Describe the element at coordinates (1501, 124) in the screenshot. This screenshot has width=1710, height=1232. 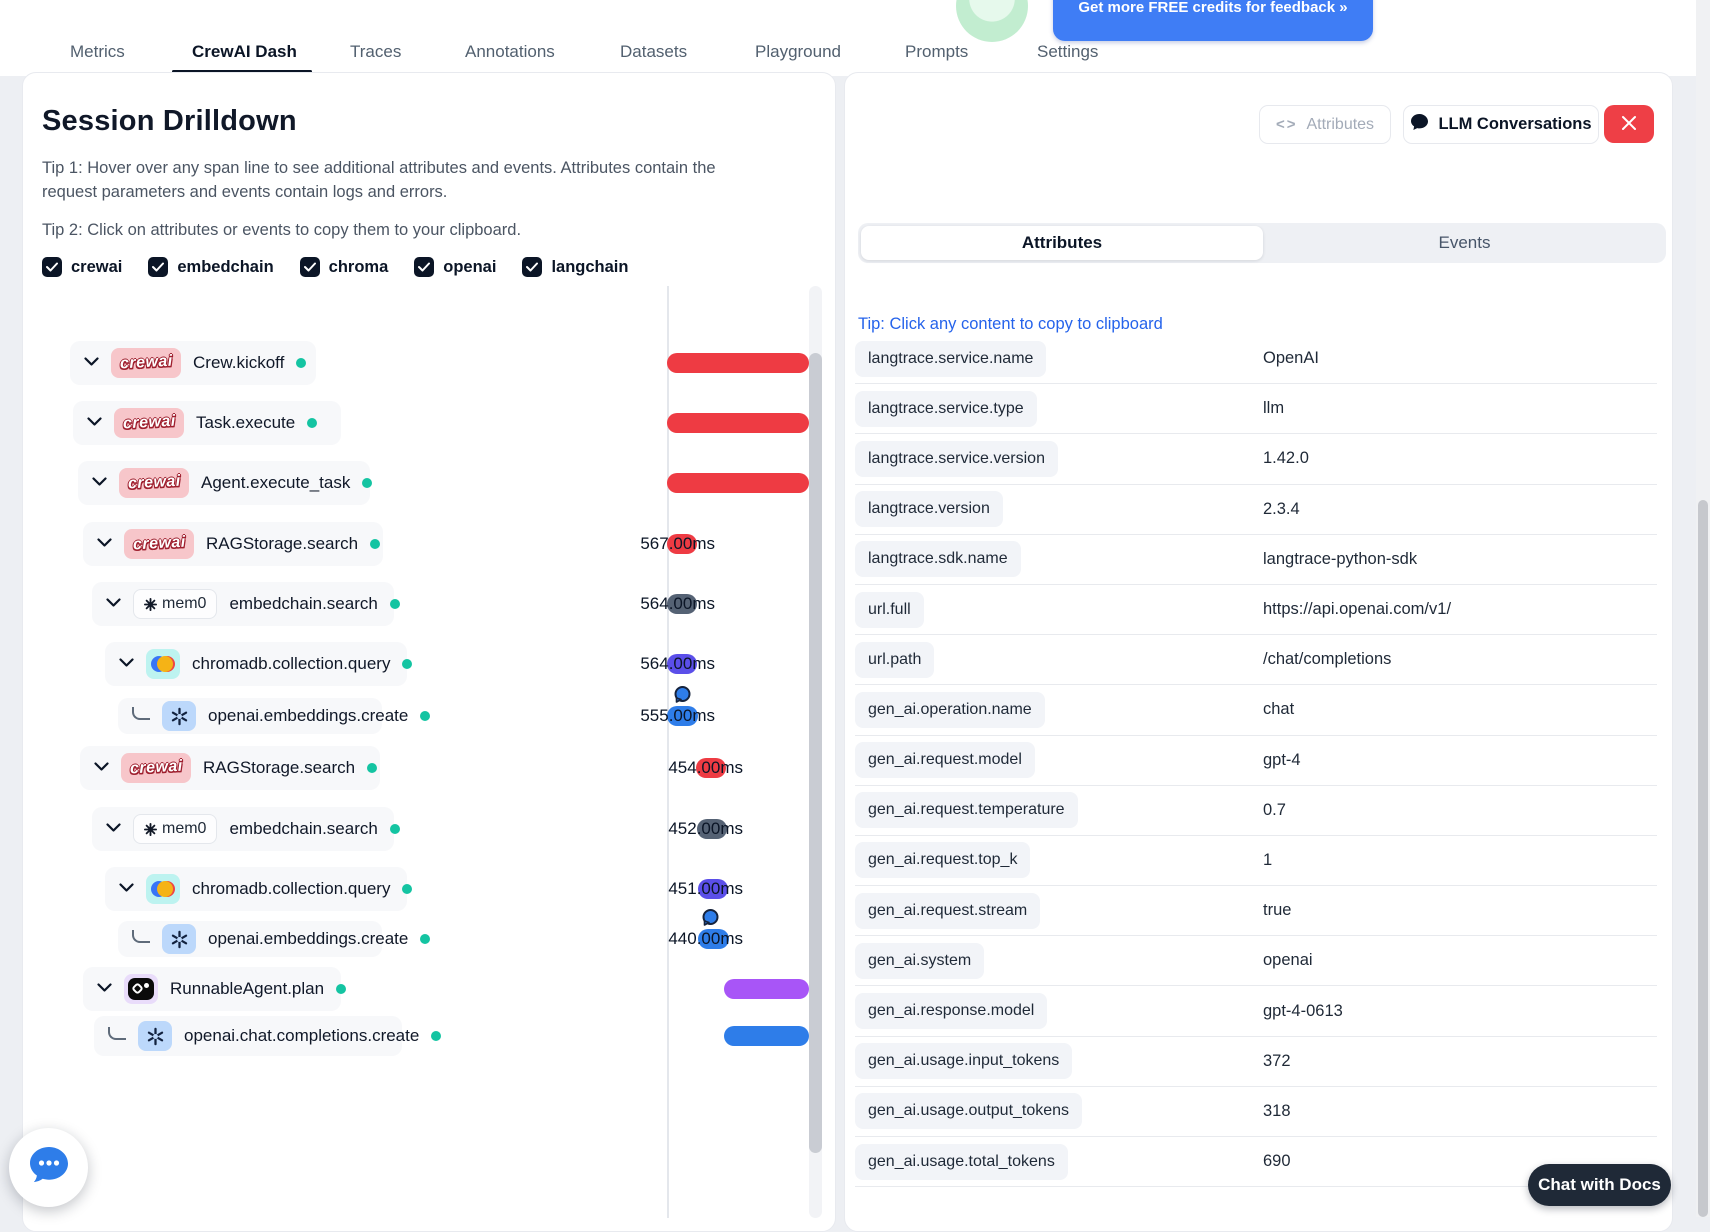
I see `llm-conversations-button: LLM Conversations` at that location.